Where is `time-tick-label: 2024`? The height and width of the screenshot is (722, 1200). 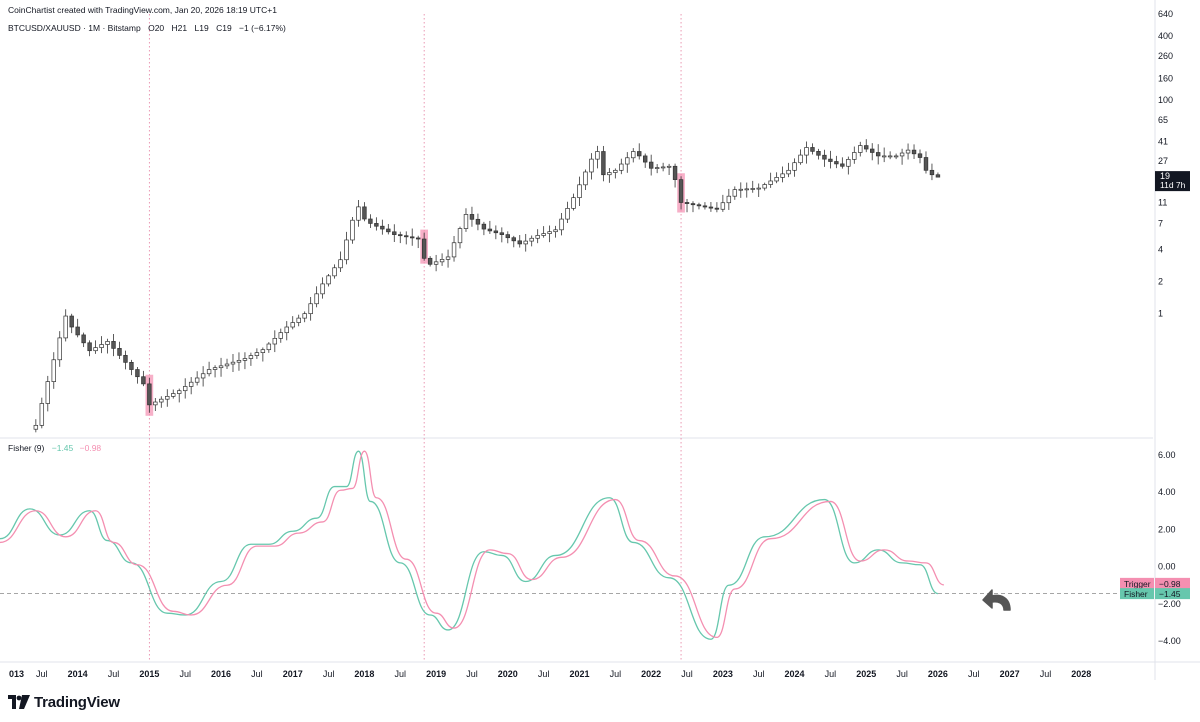
time-tick-label: 2024 is located at coordinates (795, 674).